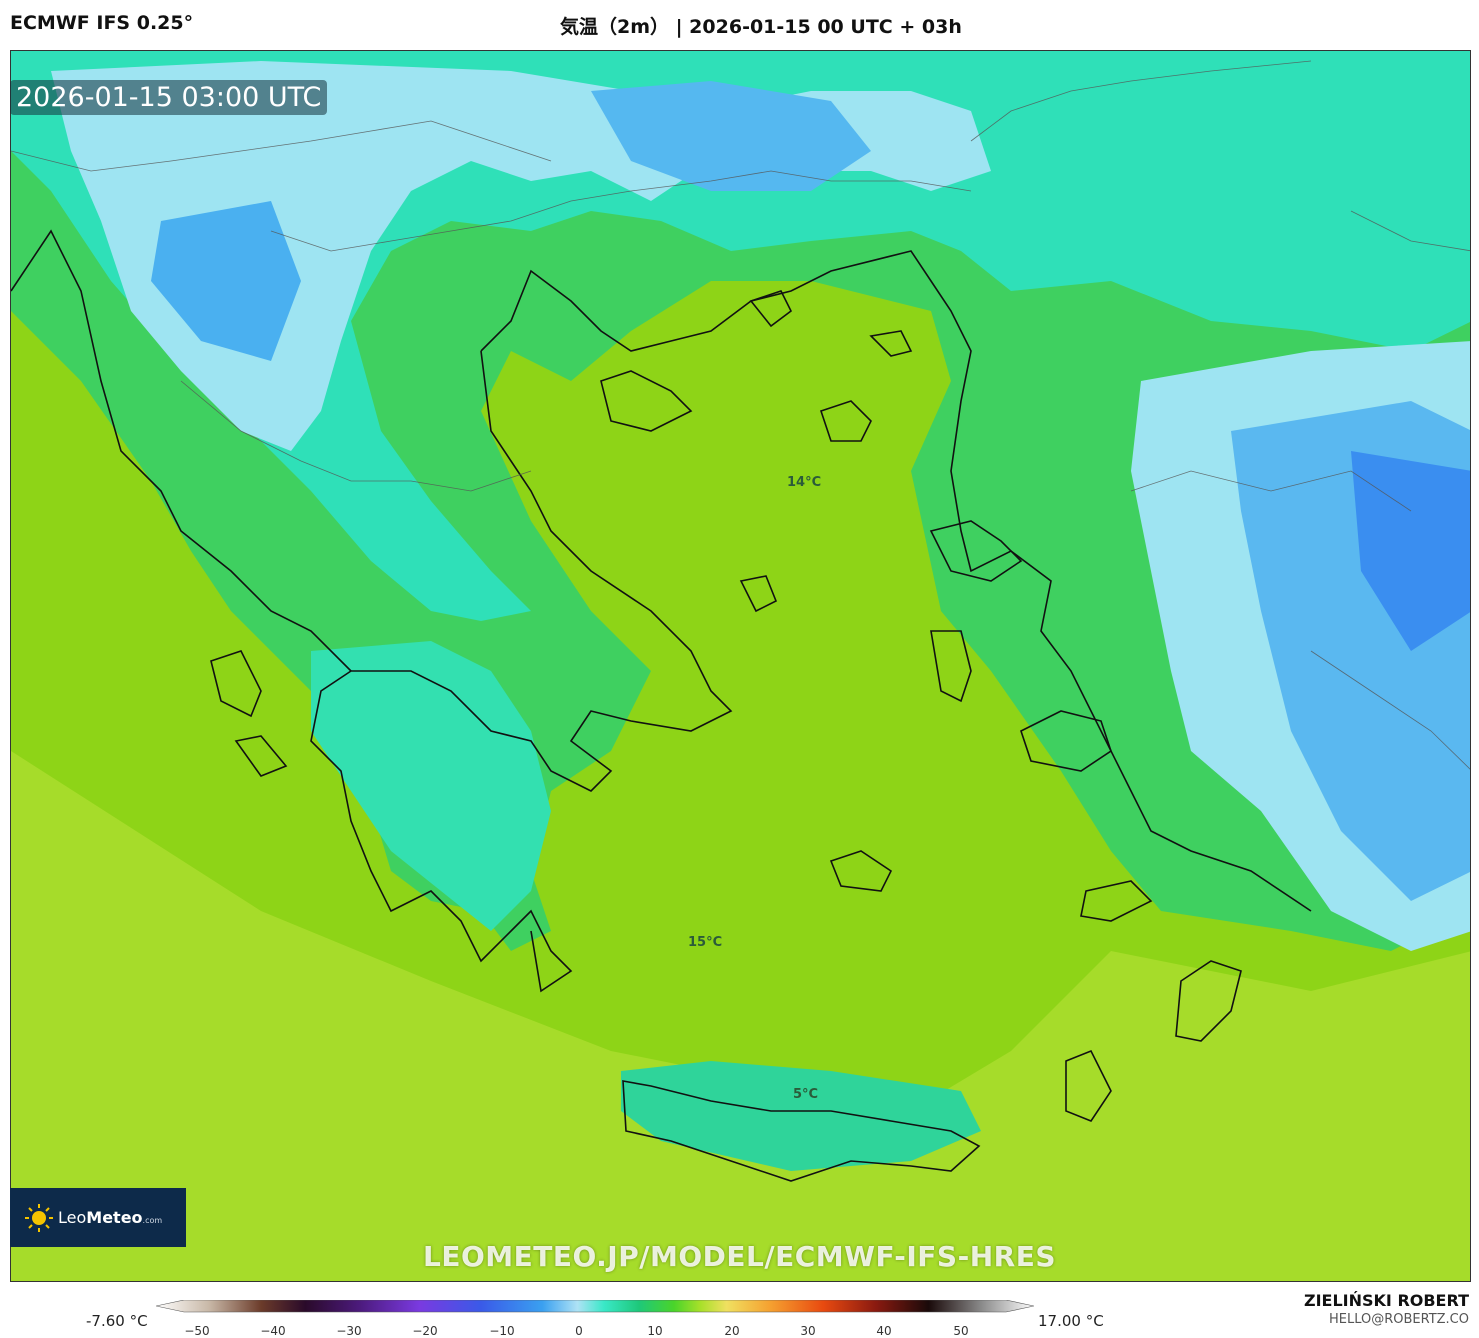 This screenshot has height=1338, width=1479. I want to click on peloponnese-teal, so click(431, 786).